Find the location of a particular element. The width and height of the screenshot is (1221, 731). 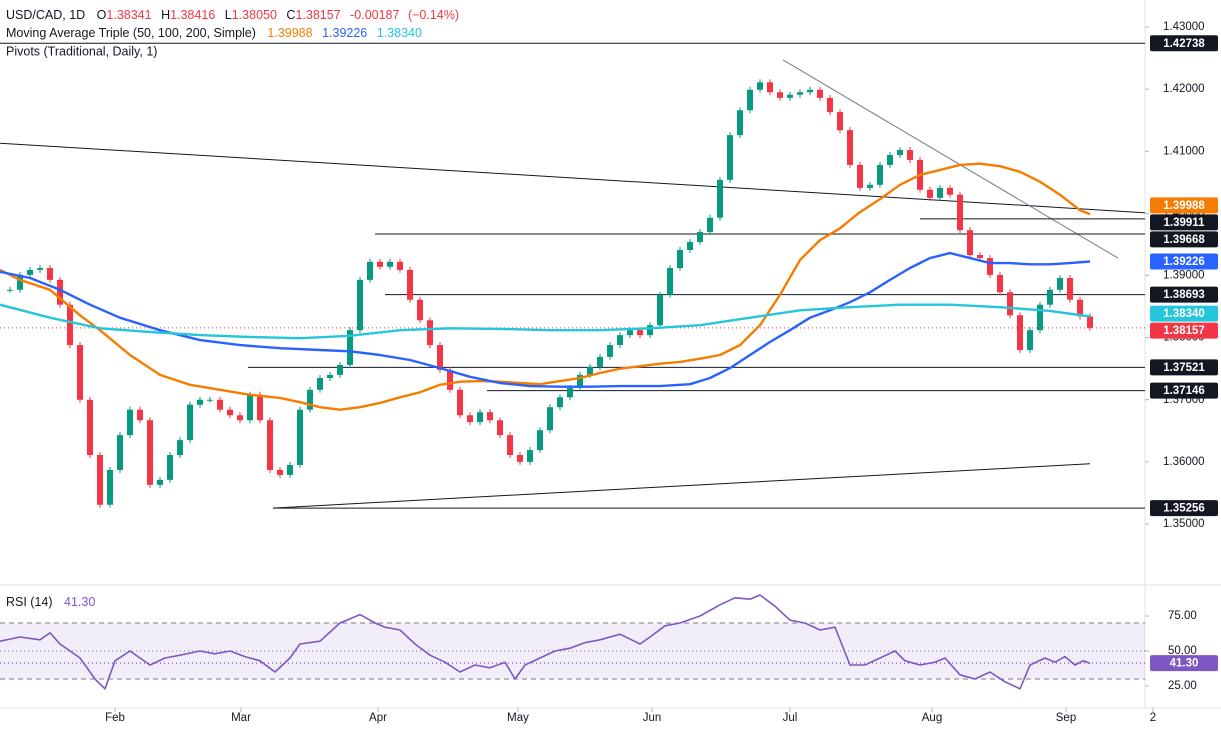

rsi-line is located at coordinates (545, 642).